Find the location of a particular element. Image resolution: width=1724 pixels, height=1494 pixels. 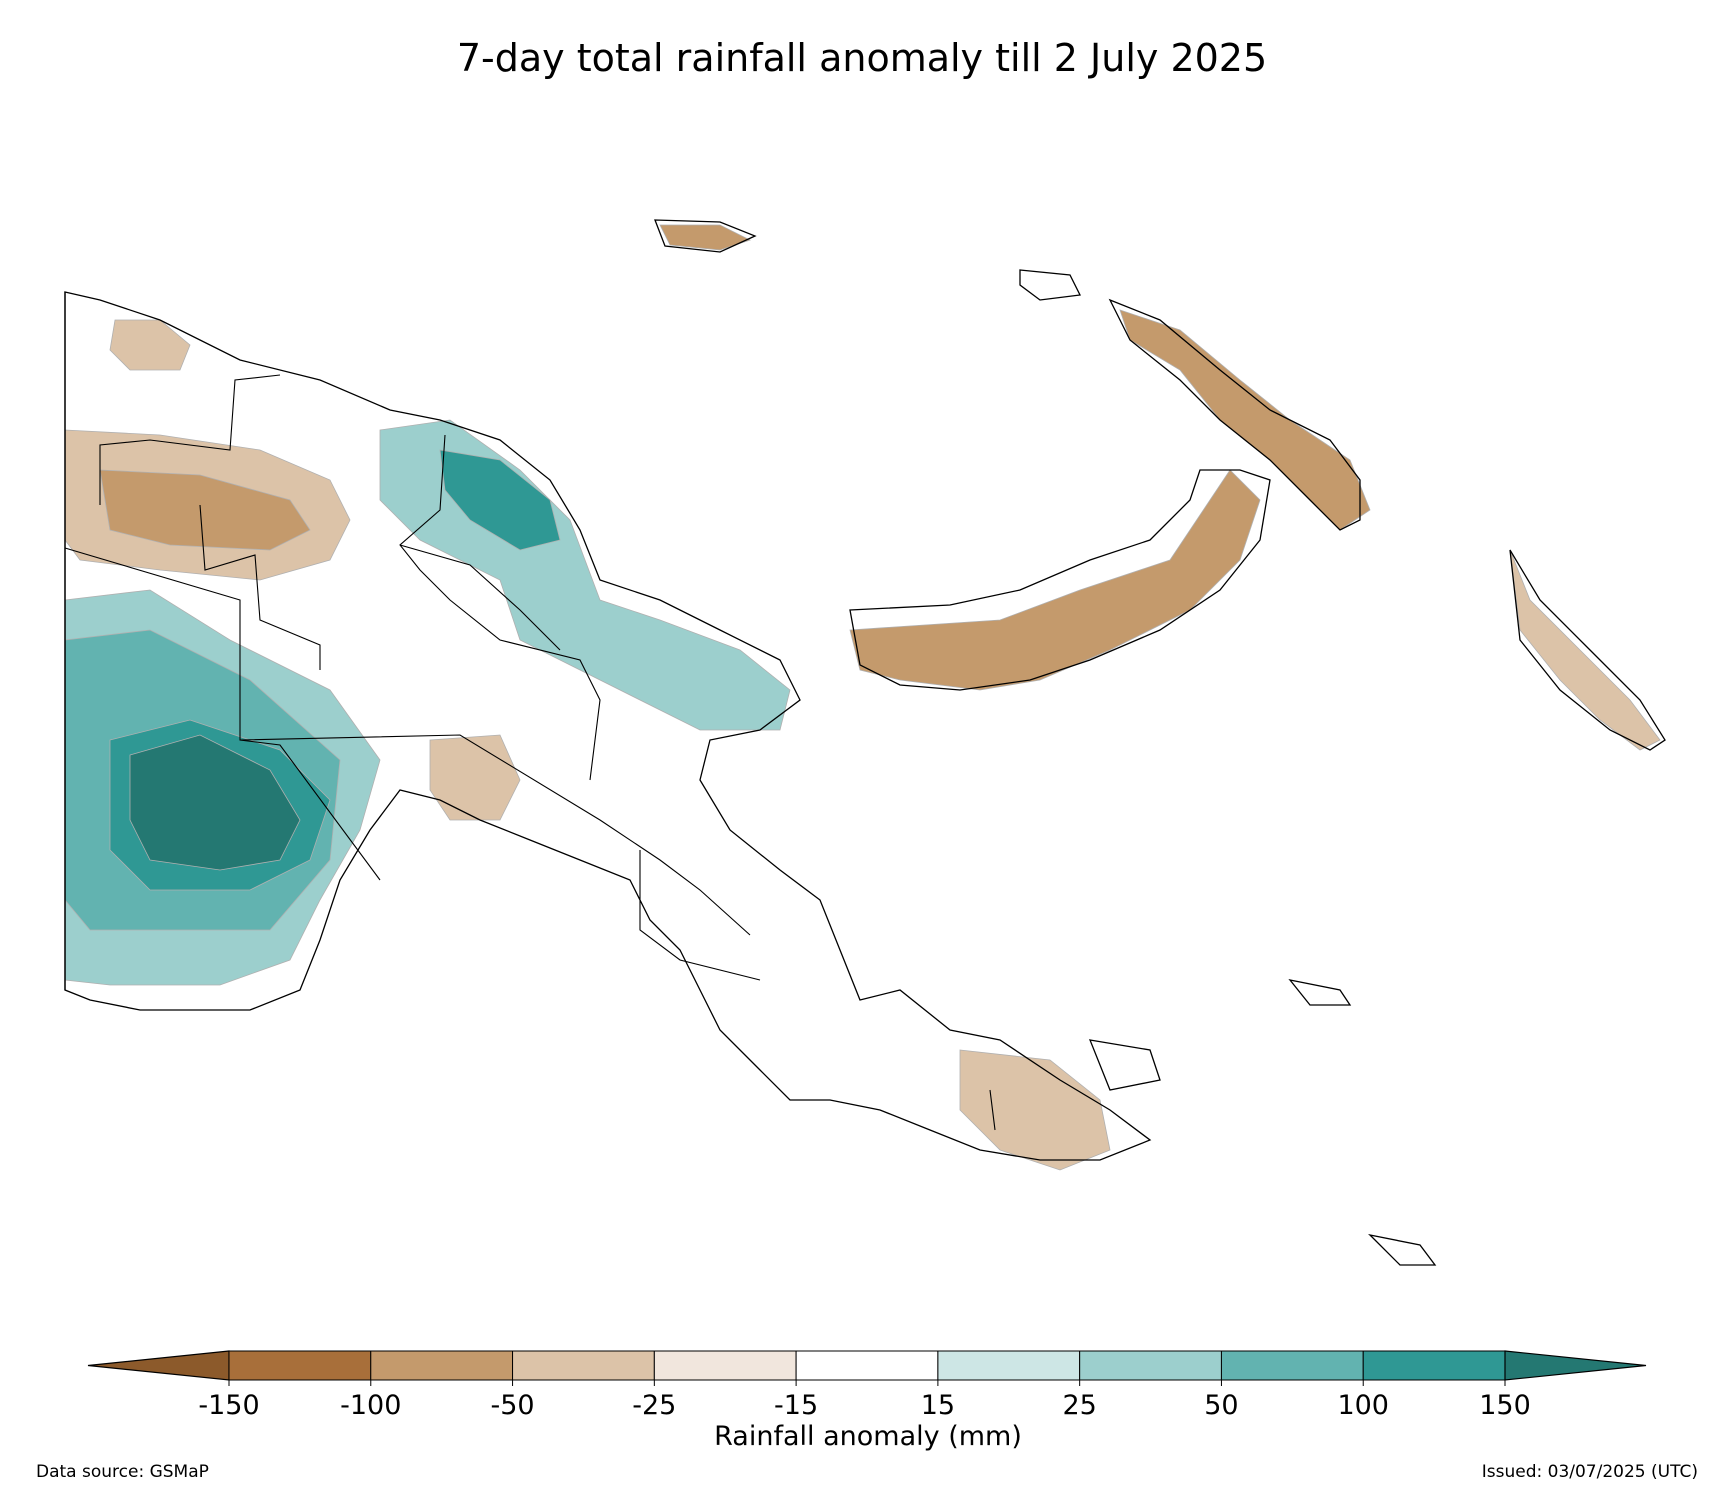

colorbar-extend-low is located at coordinates (158, 1365).